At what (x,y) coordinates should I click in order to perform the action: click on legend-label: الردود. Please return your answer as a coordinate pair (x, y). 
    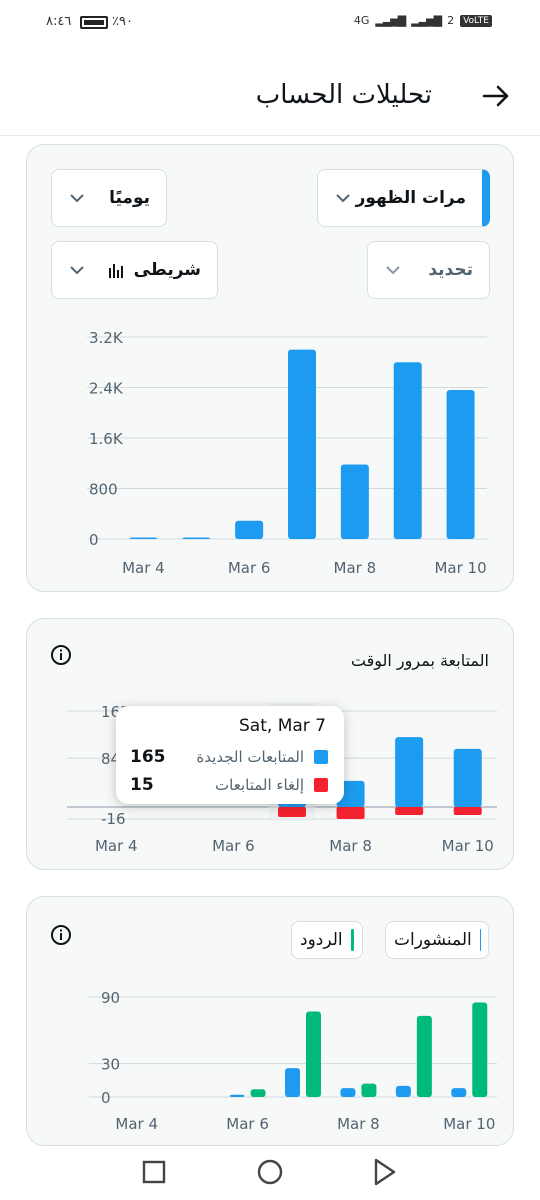
    Looking at the image, I should click on (321, 940).